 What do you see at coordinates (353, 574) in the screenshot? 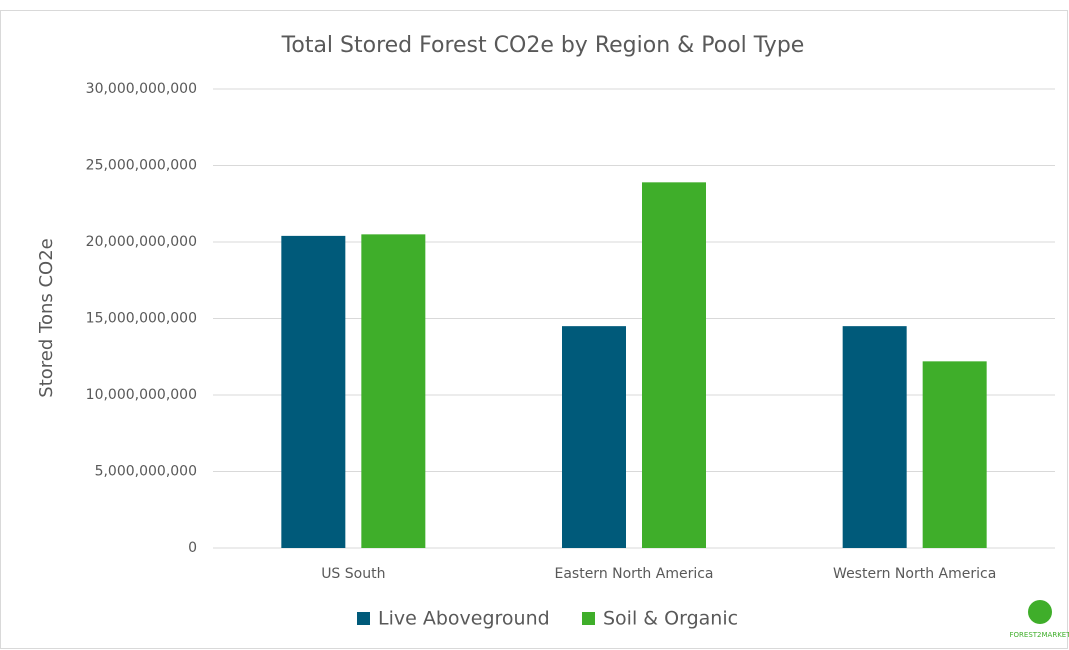
I see `x-tick-label: US South` at bounding box center [353, 574].